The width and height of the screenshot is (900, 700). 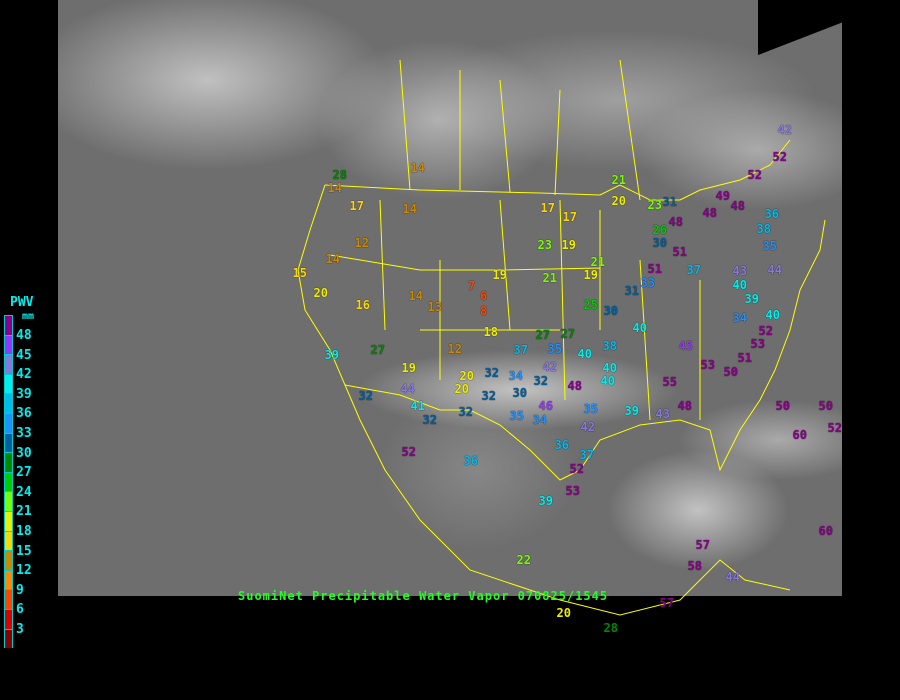 What do you see at coordinates (24, 551) in the screenshot?
I see `legend-label: 15` at bounding box center [24, 551].